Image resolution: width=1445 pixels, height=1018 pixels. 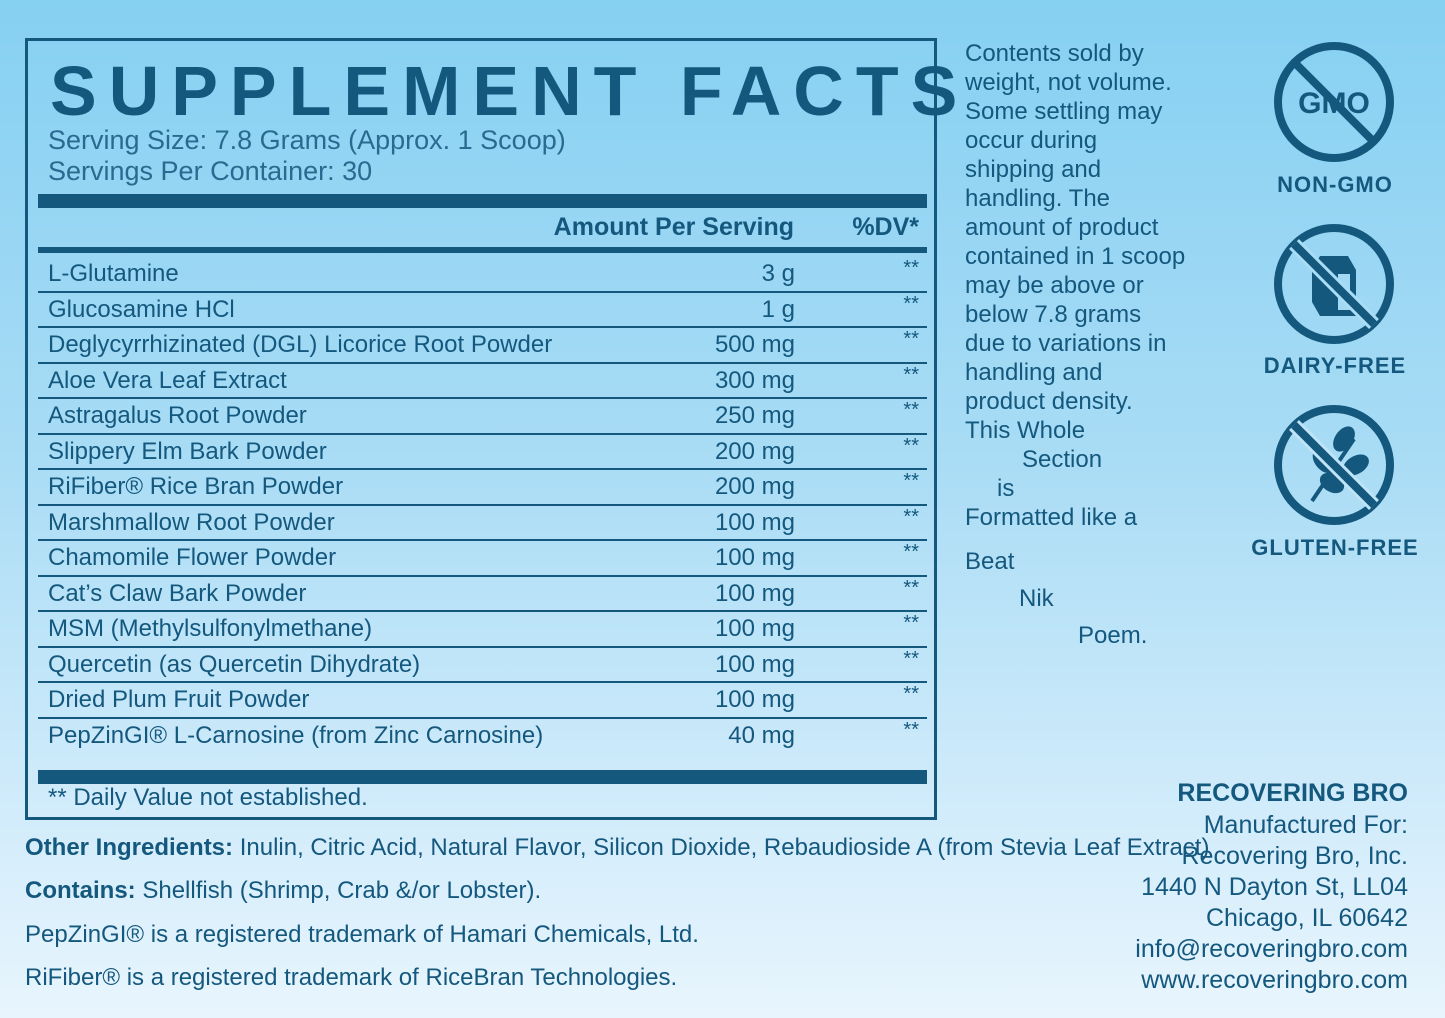 What do you see at coordinates (482, 594) in the screenshot?
I see `table-row: Cat’s Claw Bark Powder 100 mg **` at bounding box center [482, 594].